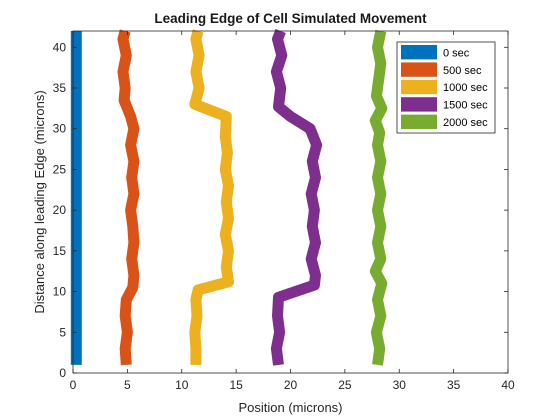  What do you see at coordinates (62, 332) in the screenshot?
I see `y-tick-label: 5` at bounding box center [62, 332].